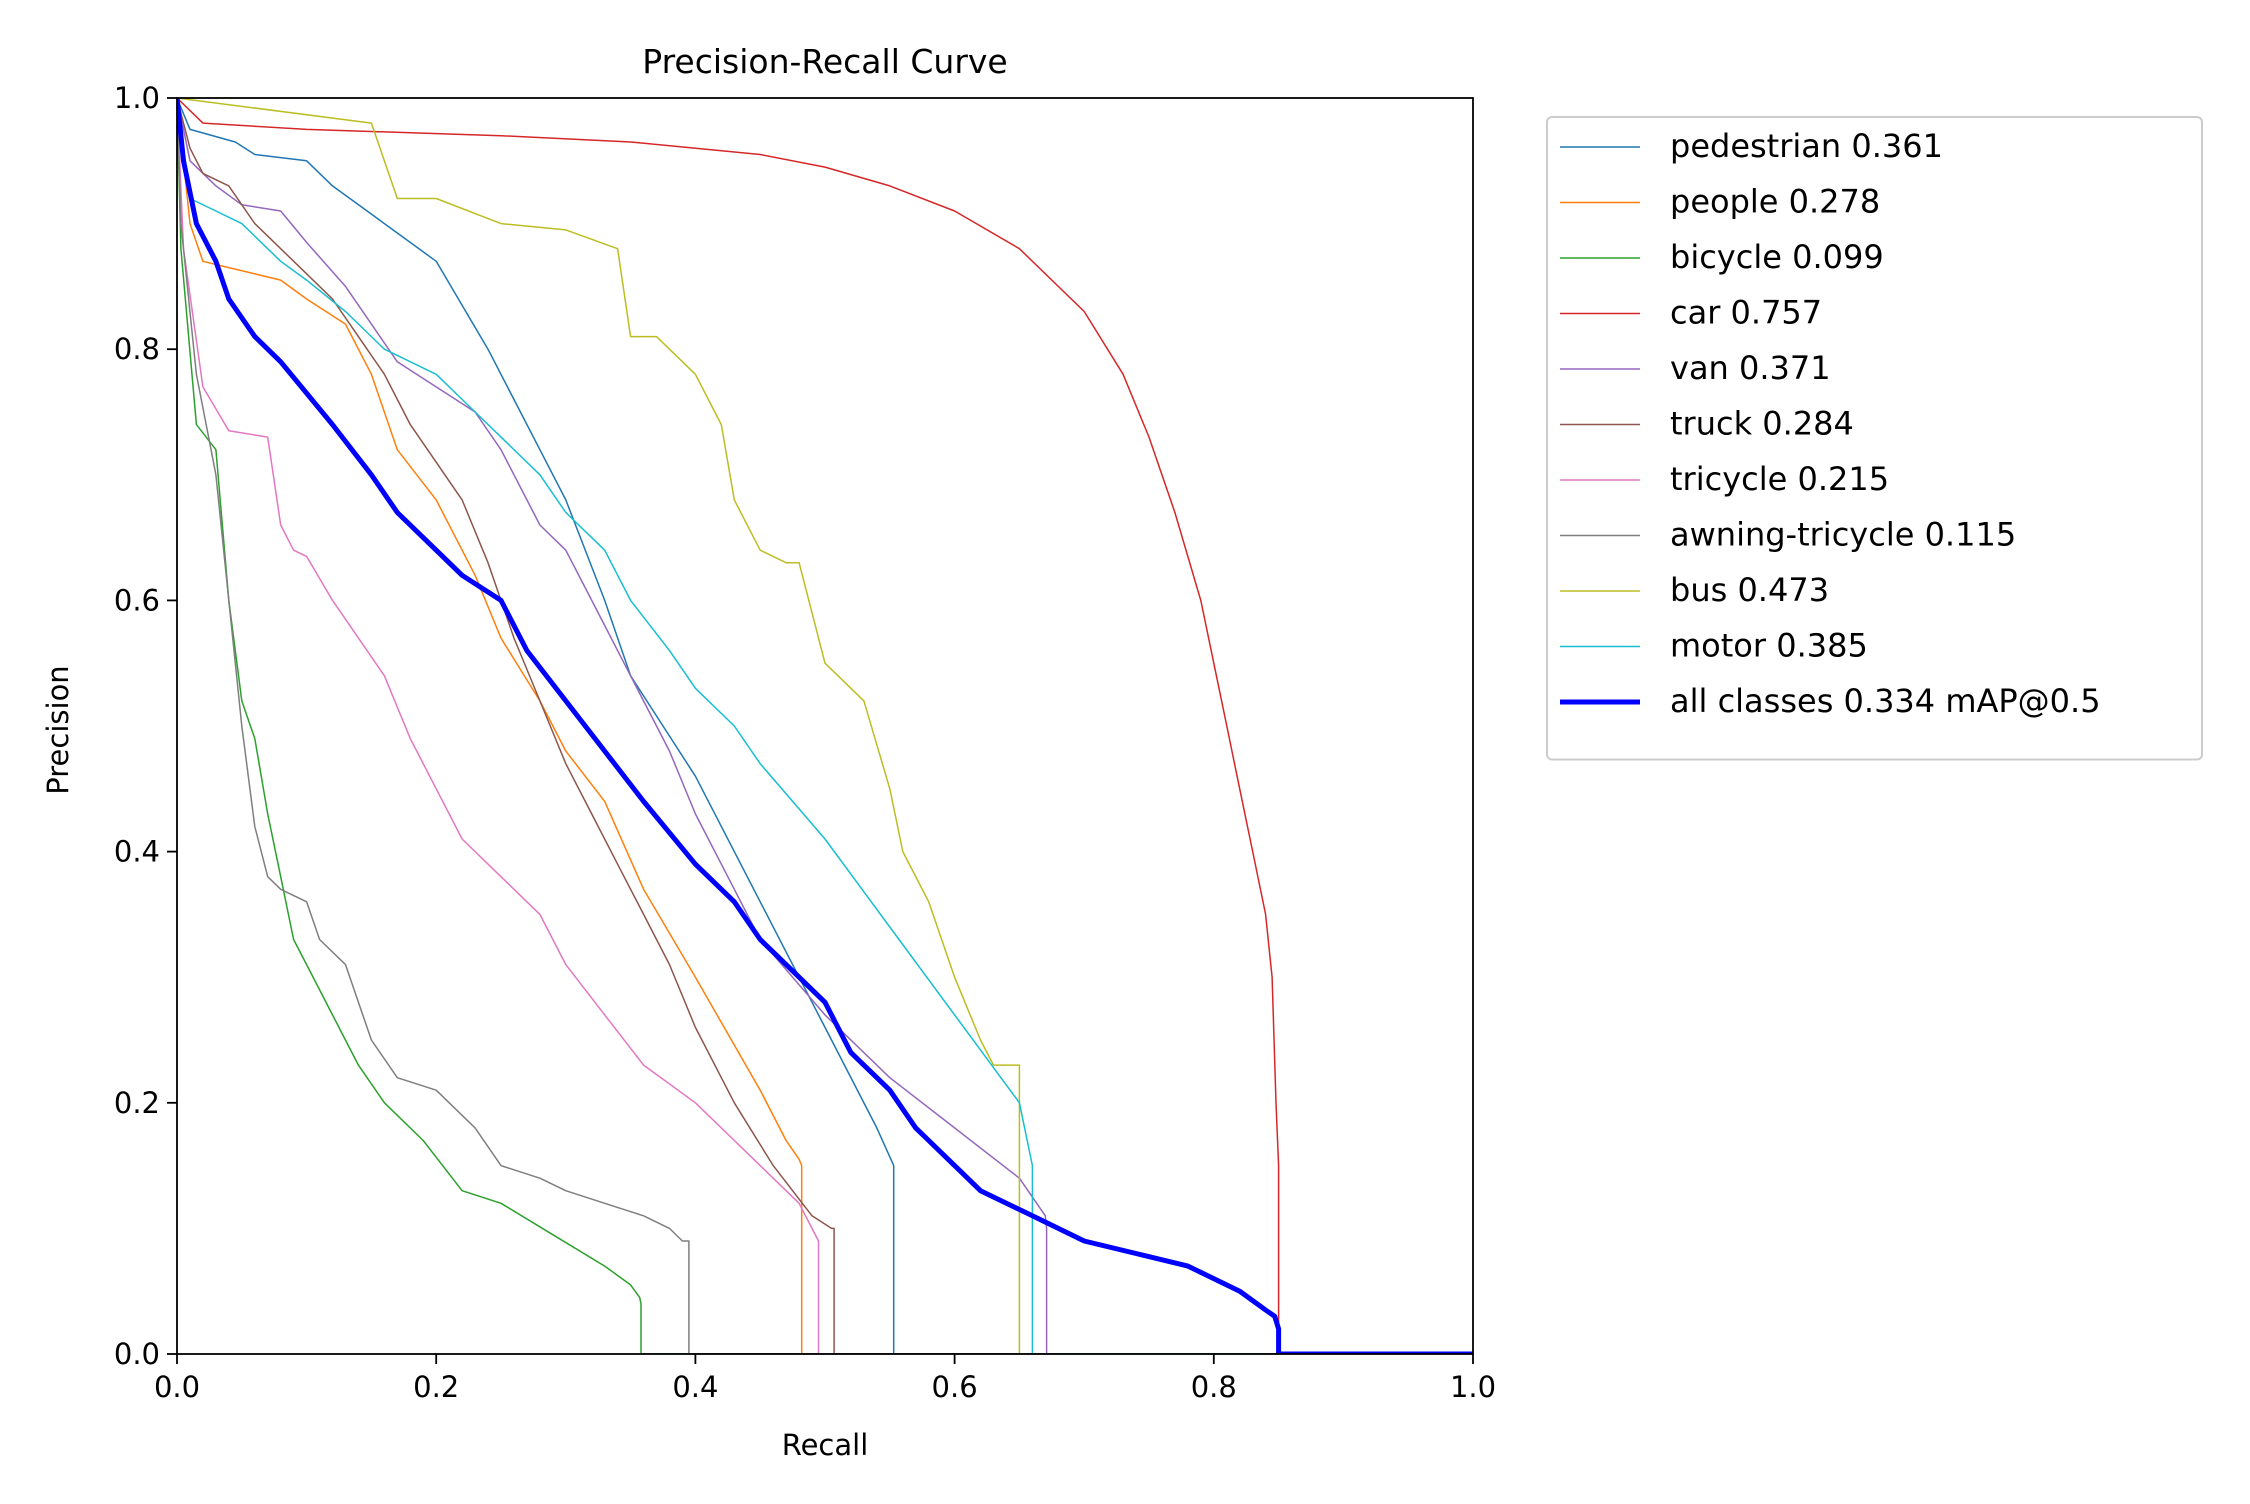 Image resolution: width=2250 pixels, height=1504 pixels. Describe the element at coordinates (695, 1387) in the screenshot. I see `x-tick-label: 0.4` at that location.